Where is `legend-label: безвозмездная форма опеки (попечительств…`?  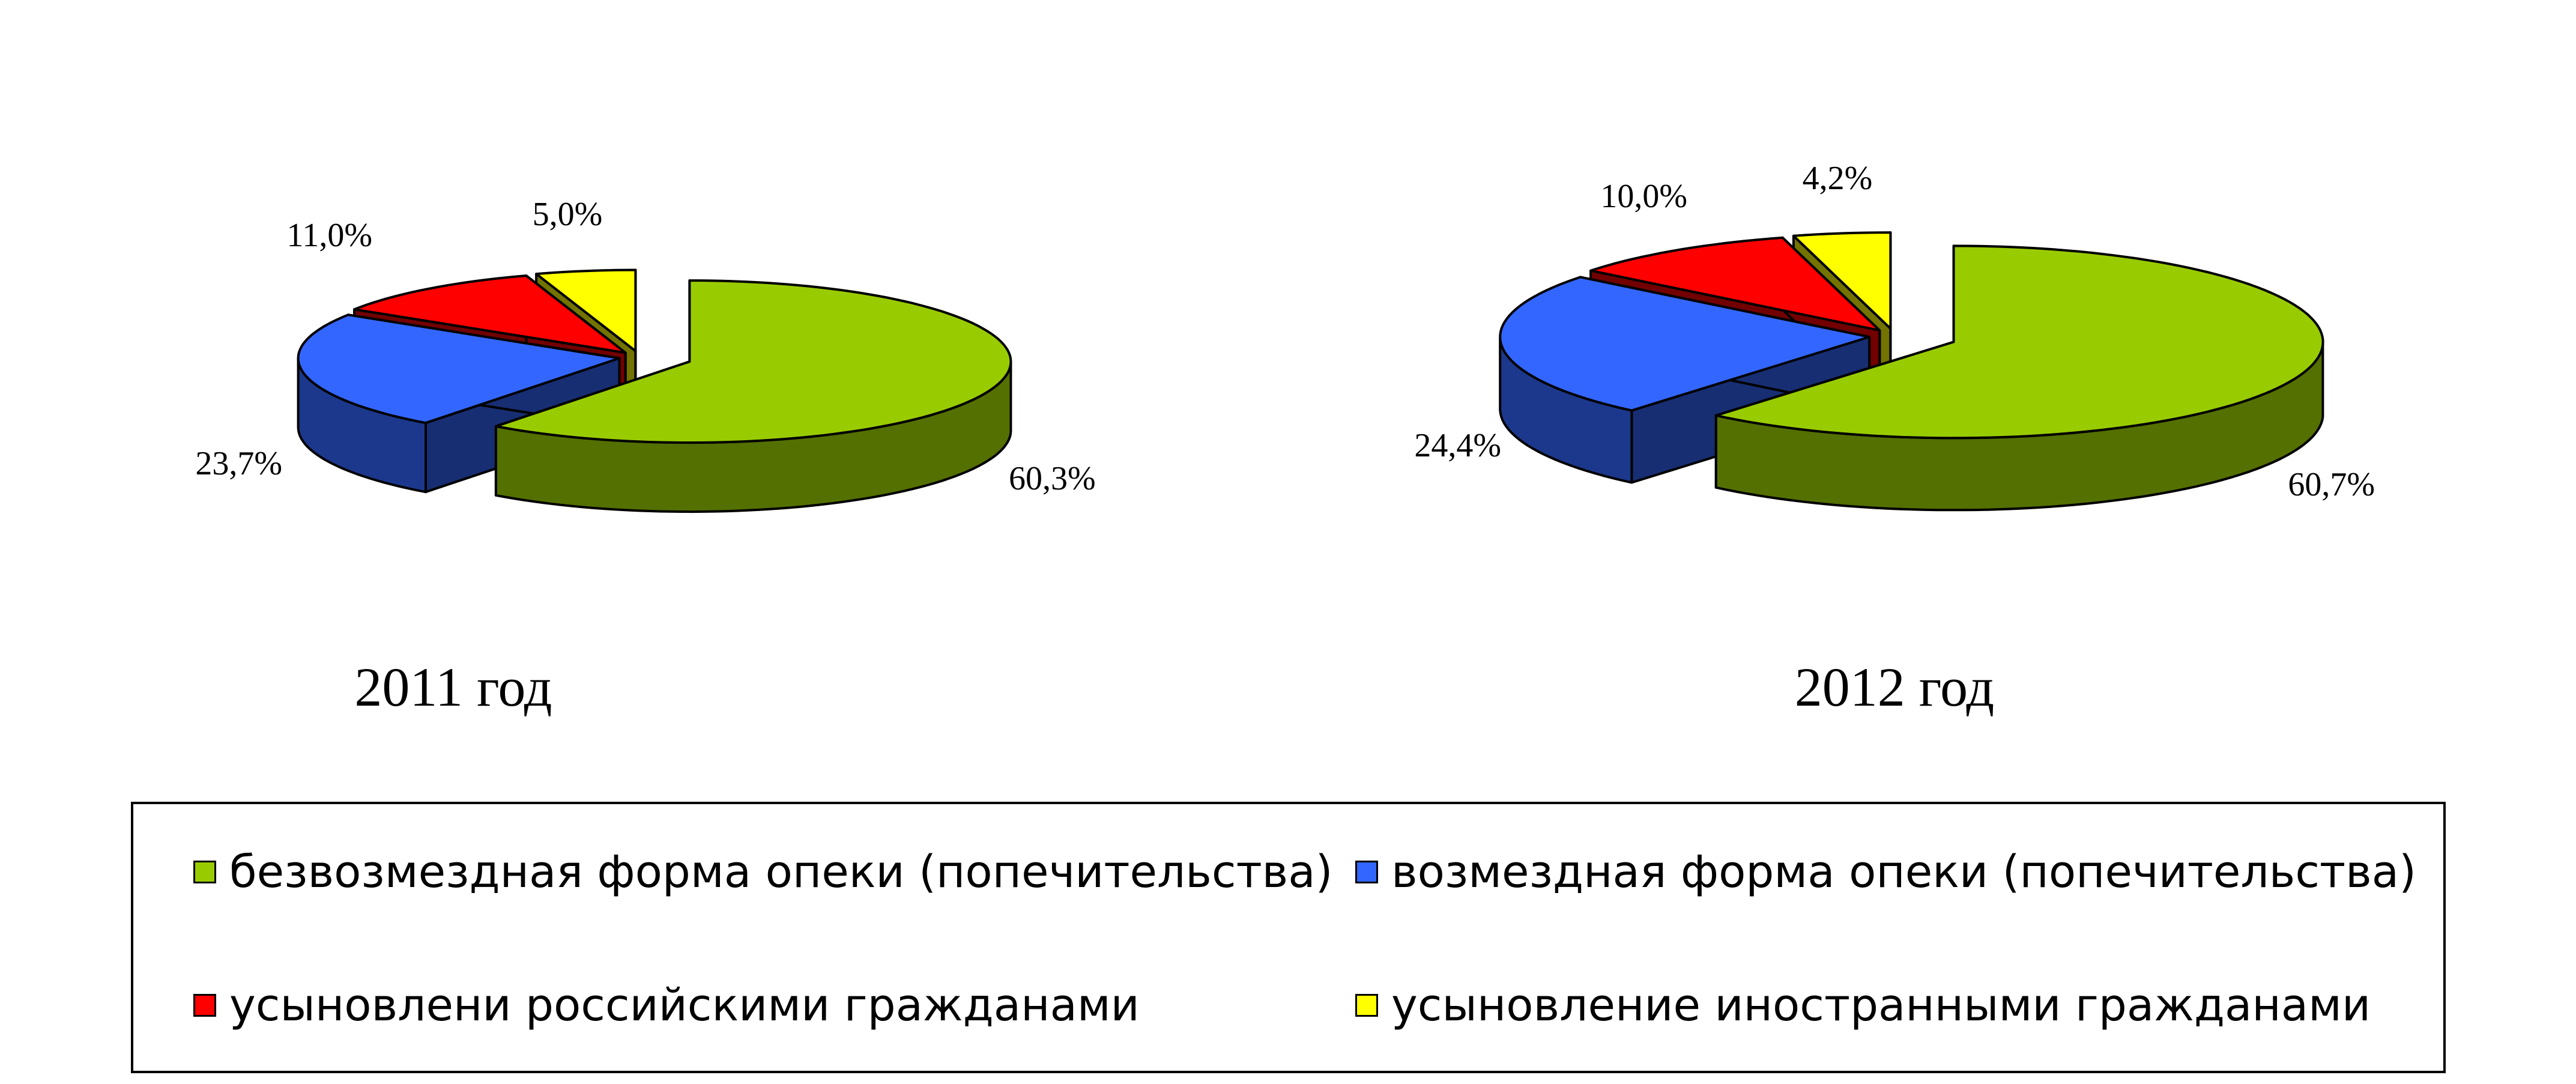 legend-label: безвозмездная форма опеки (попечительств… is located at coordinates (781, 872).